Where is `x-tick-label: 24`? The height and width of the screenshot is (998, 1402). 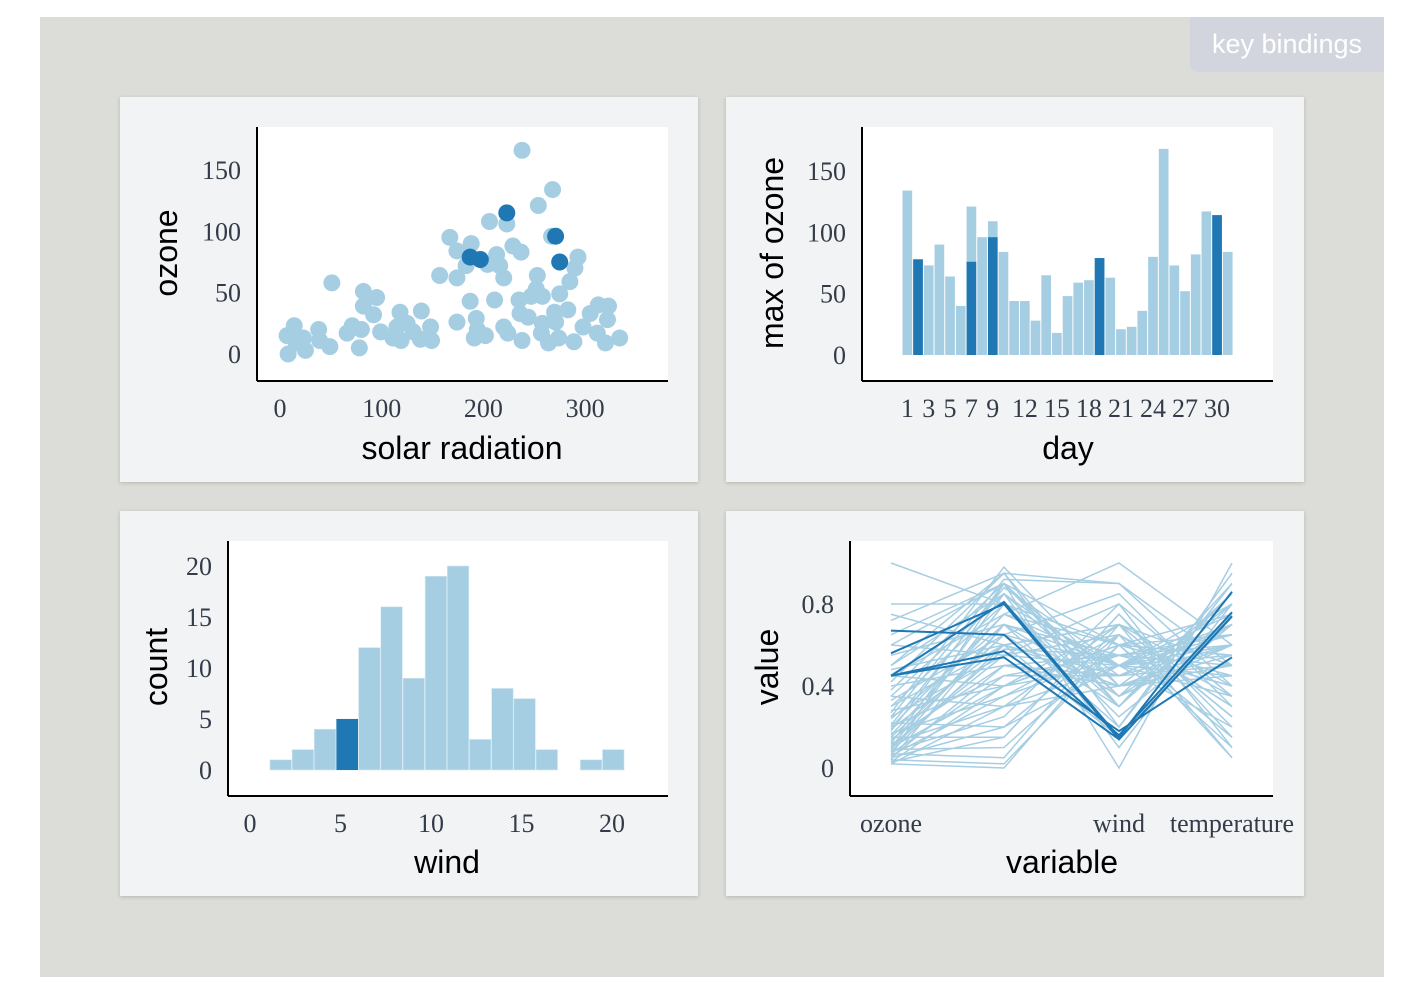 x-tick-label: 24 is located at coordinates (1153, 408).